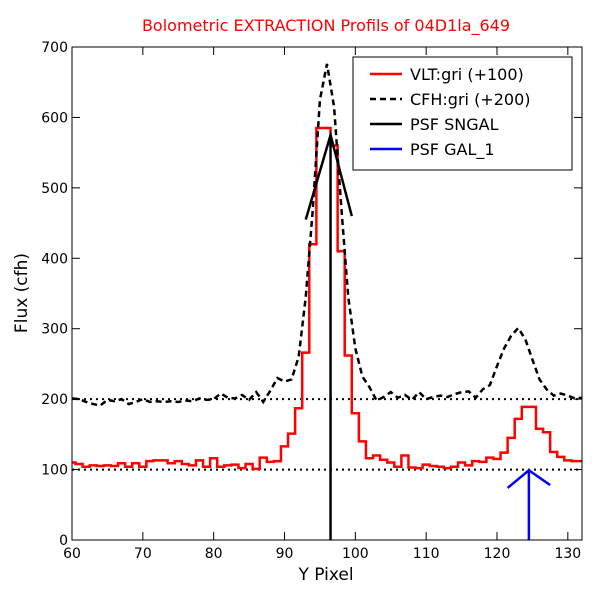 Image resolution: width=600 pixels, height=604 pixels. I want to click on legend-box, so click(462, 113).